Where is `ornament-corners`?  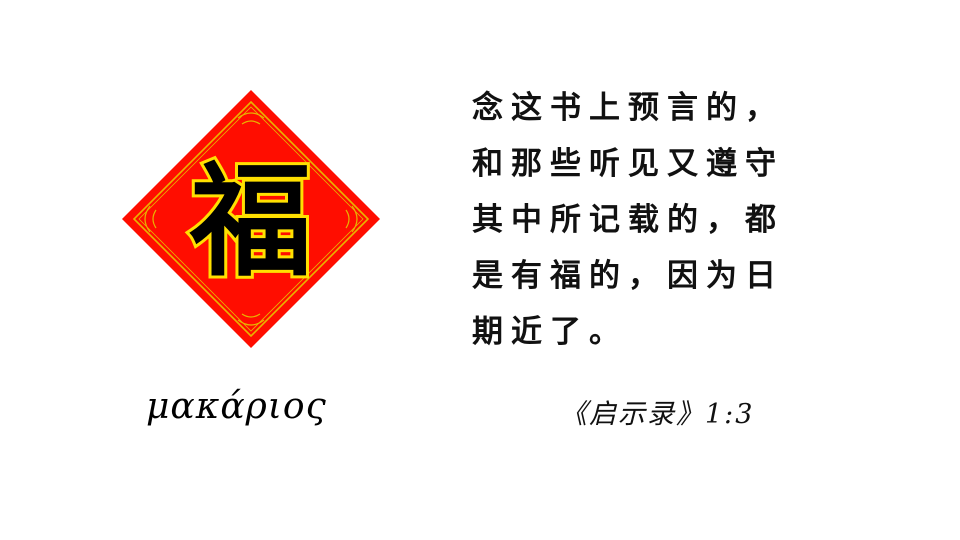
ornament-corners is located at coordinates (251, 219).